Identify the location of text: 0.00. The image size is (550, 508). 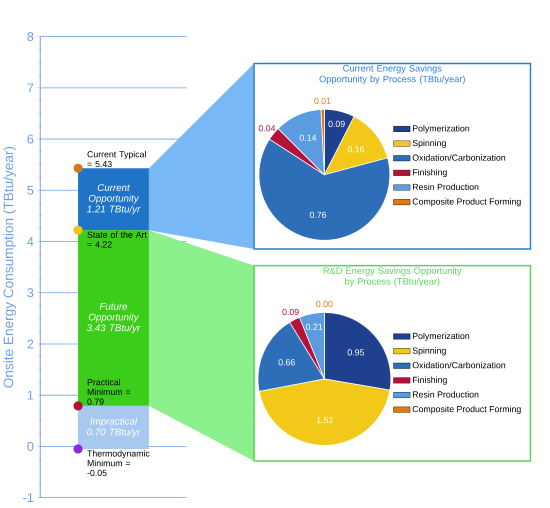
(324, 304).